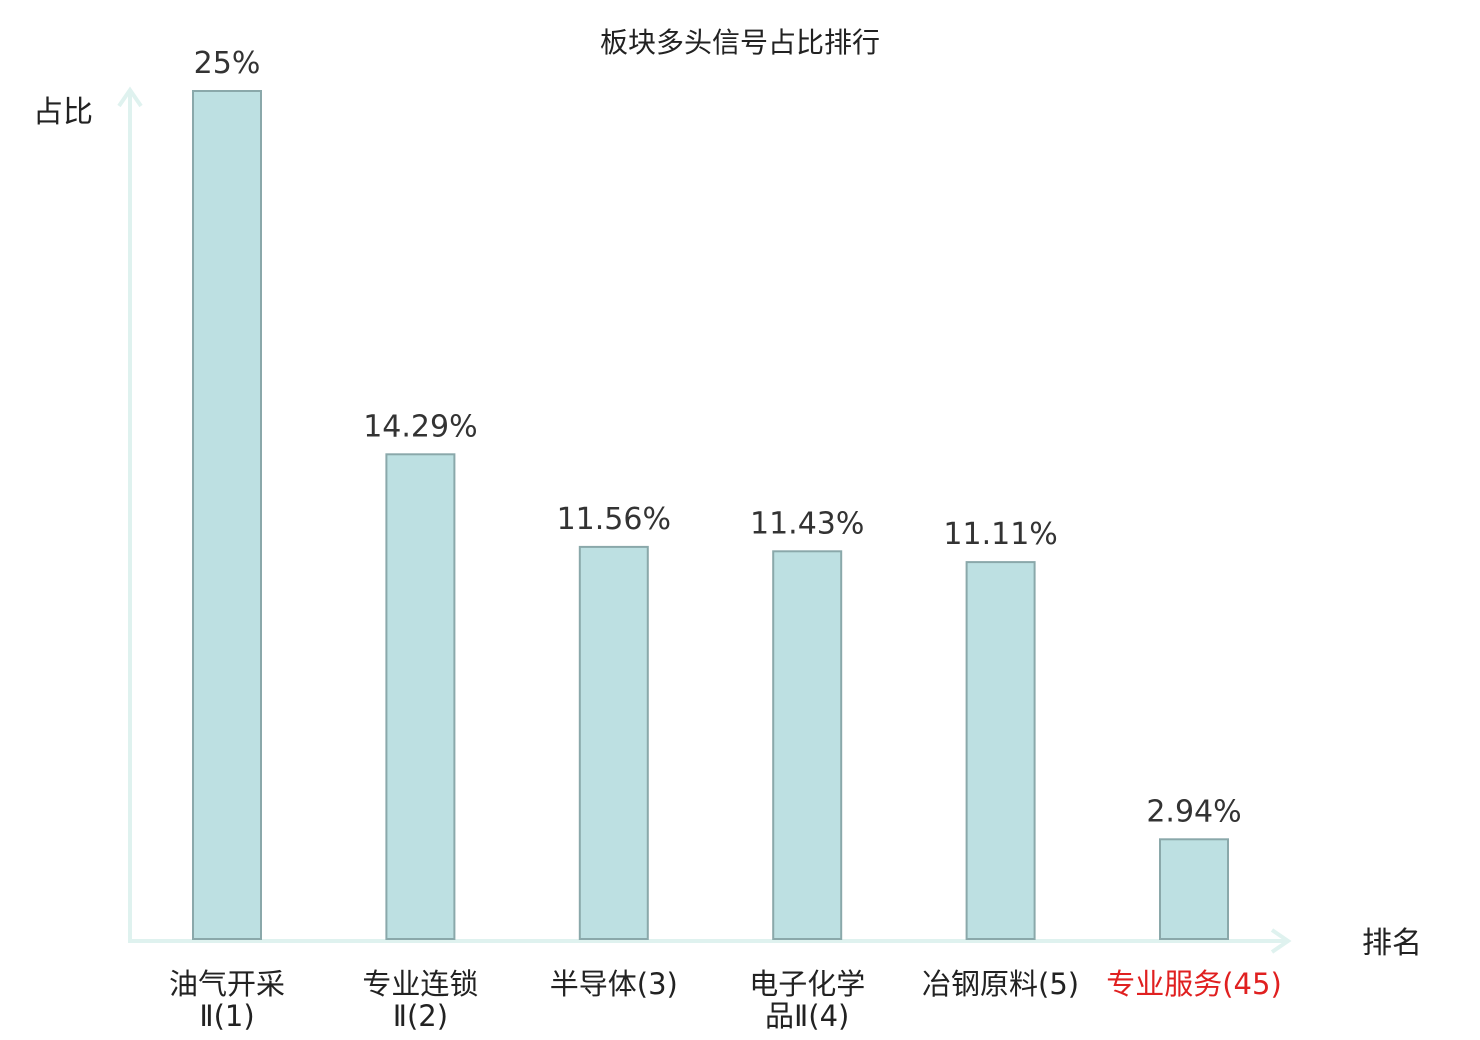 Image resolution: width=1480 pixels, height=1040 pixels. Describe the element at coordinates (227, 63) in the screenshot. I see `value-label-1: 25%` at that location.